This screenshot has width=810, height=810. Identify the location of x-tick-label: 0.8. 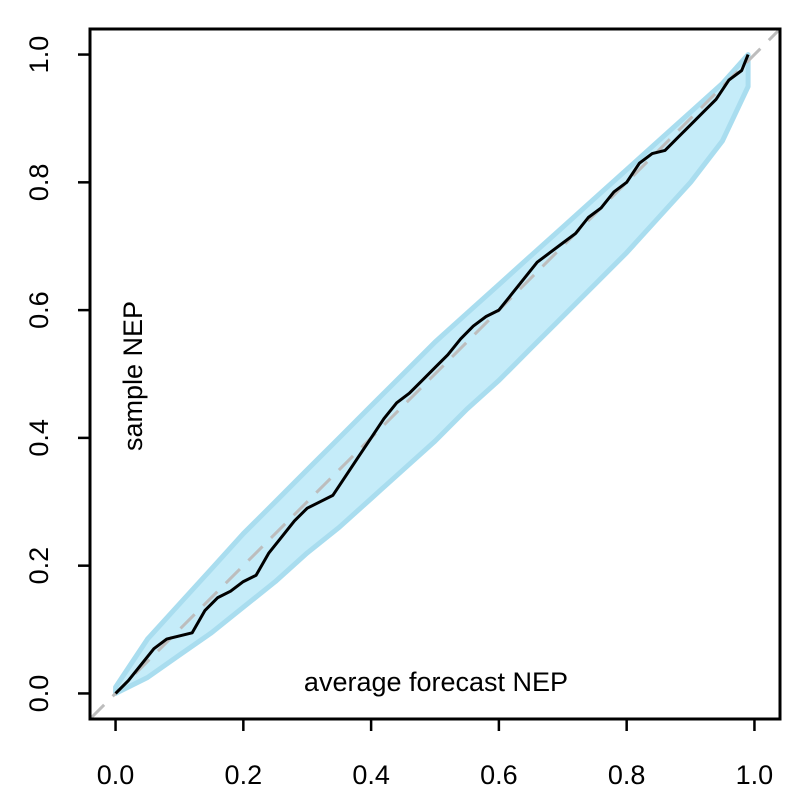
(627, 775).